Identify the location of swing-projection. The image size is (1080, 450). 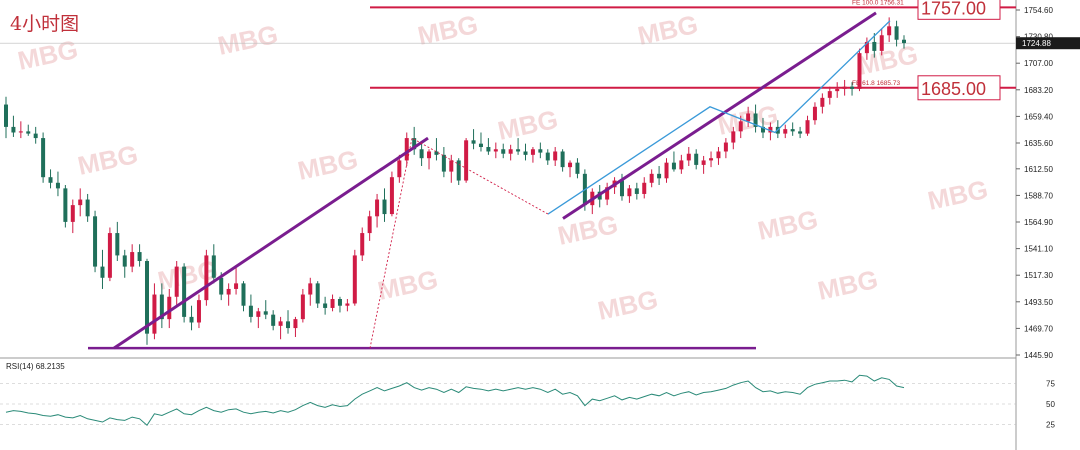
(719, 117).